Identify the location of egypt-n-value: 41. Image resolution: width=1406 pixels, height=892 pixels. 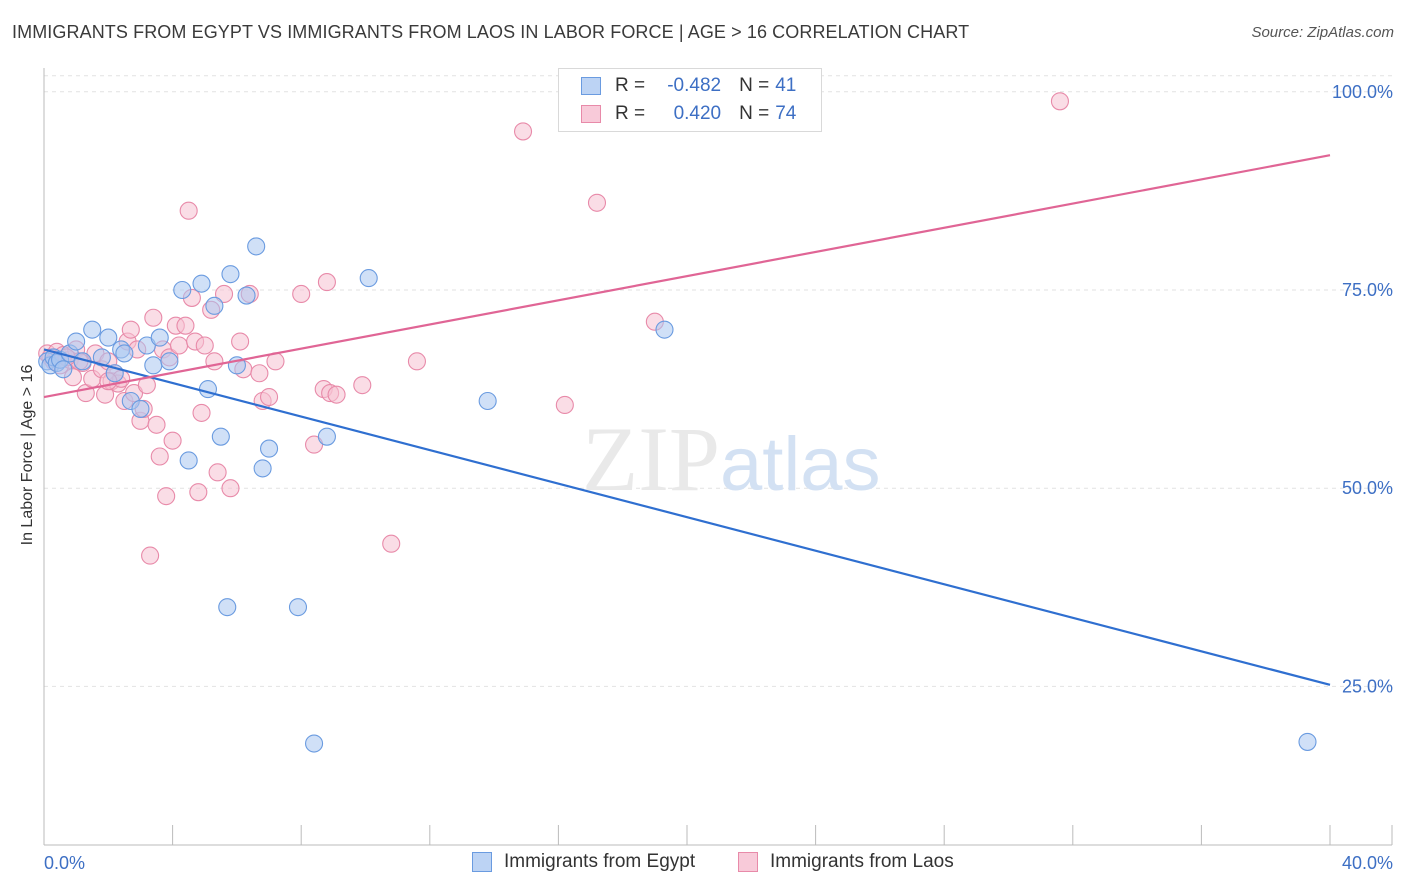
(786, 85).